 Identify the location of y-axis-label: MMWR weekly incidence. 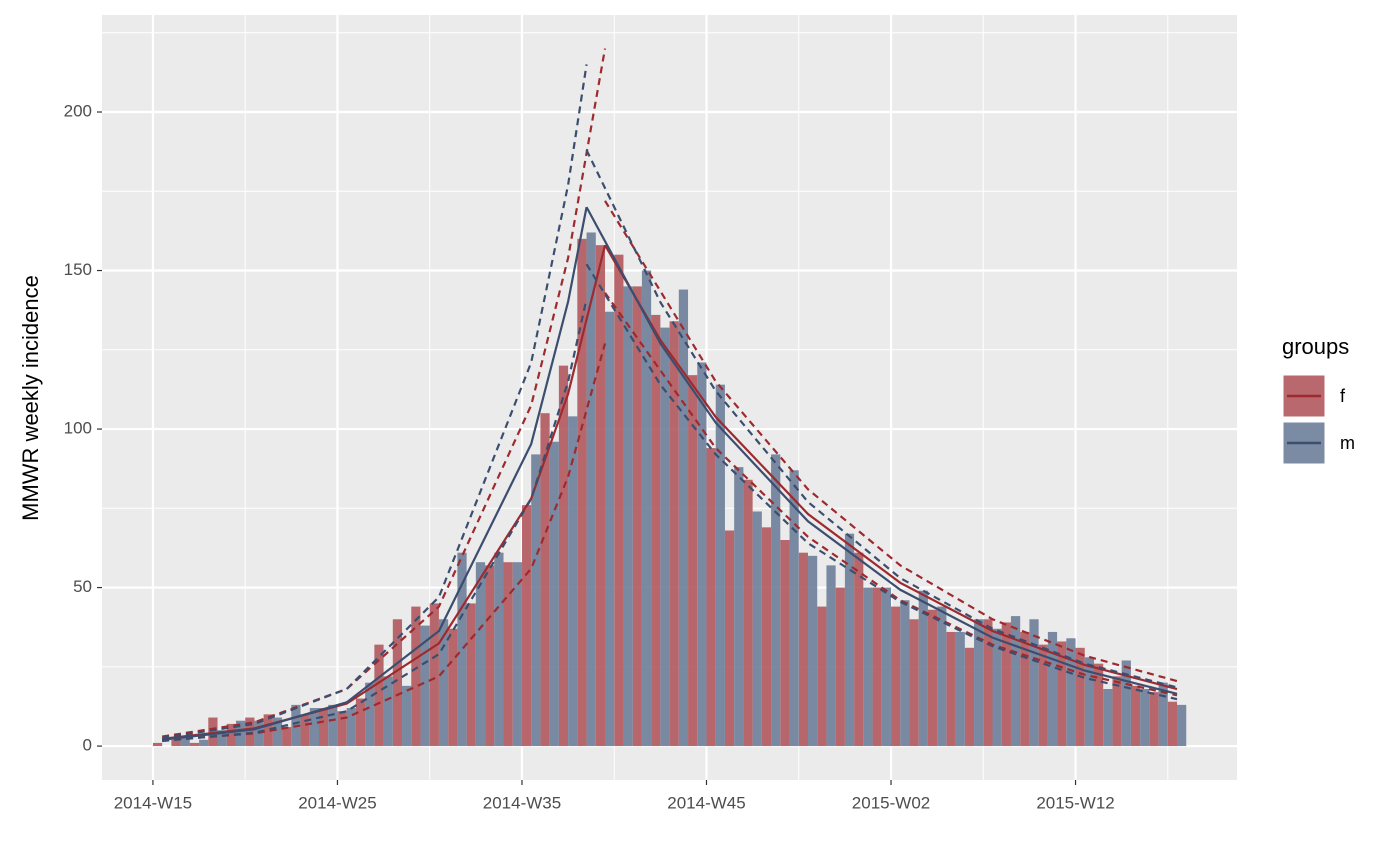
(30, 398).